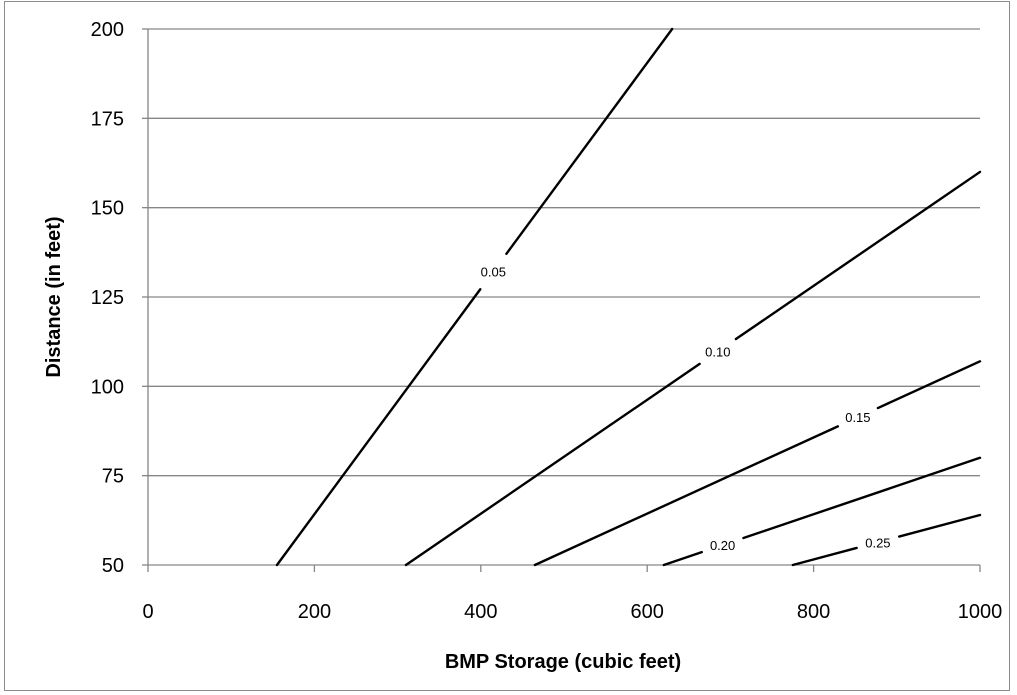 Image resolution: width=1017 pixels, height=695 pixels. Describe the element at coordinates (682, 558) in the screenshot. I see `contour-line-3-a` at that location.